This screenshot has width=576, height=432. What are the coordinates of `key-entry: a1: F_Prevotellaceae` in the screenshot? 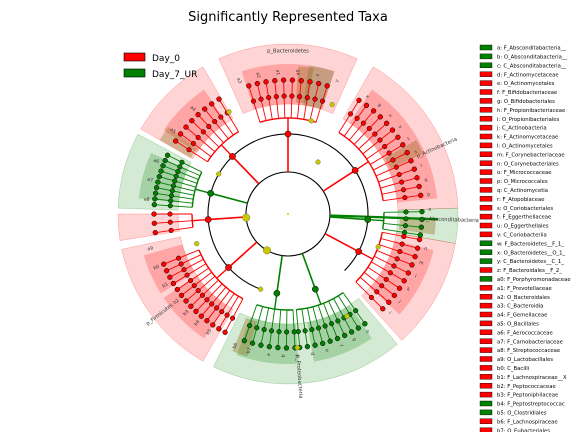 It's located at (524, 289).